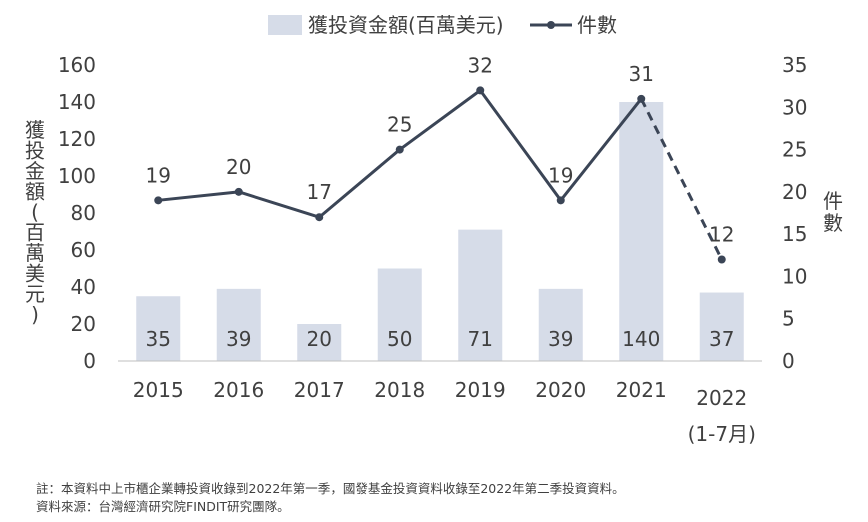  I want to click on left-tick-label: 140, so click(77, 102).